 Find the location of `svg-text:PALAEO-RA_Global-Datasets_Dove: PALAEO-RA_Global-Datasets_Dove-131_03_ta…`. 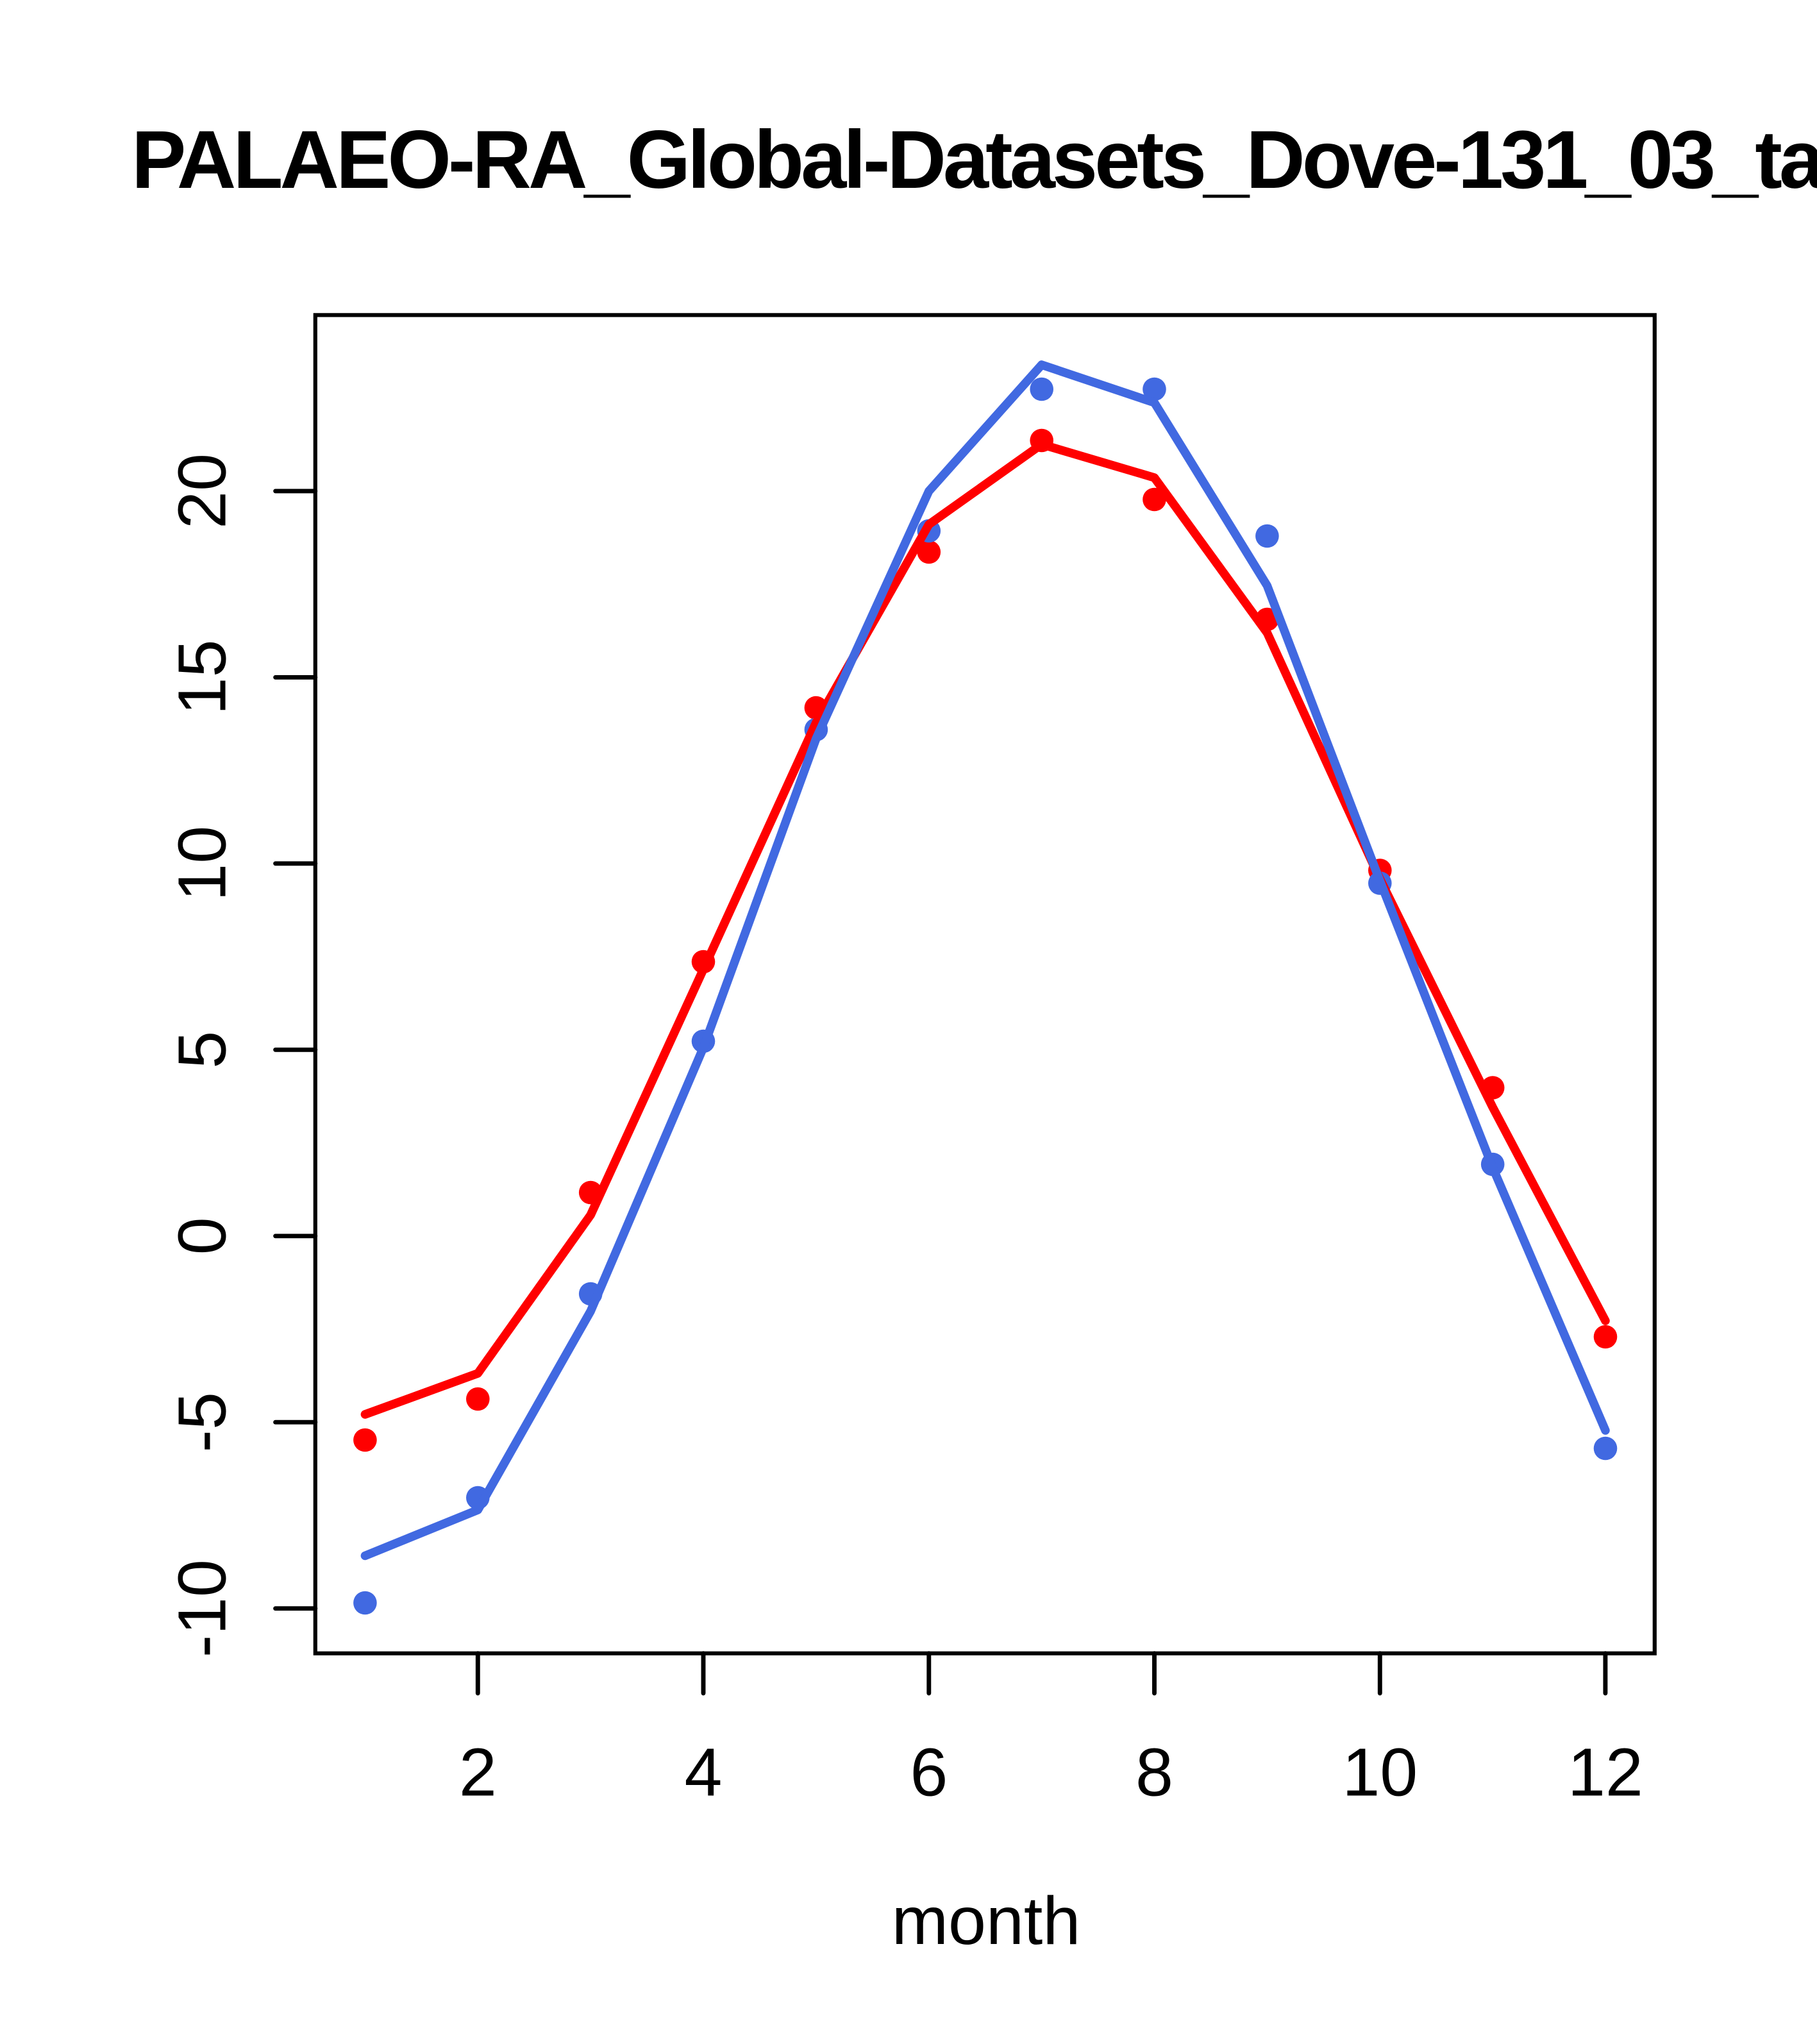

svg-text:PALAEO-RA_Global-Datasets_Dove: PALAEO-RA_Global-Datasets_Dove-131_03_ta… is located at coordinates (974, 160).